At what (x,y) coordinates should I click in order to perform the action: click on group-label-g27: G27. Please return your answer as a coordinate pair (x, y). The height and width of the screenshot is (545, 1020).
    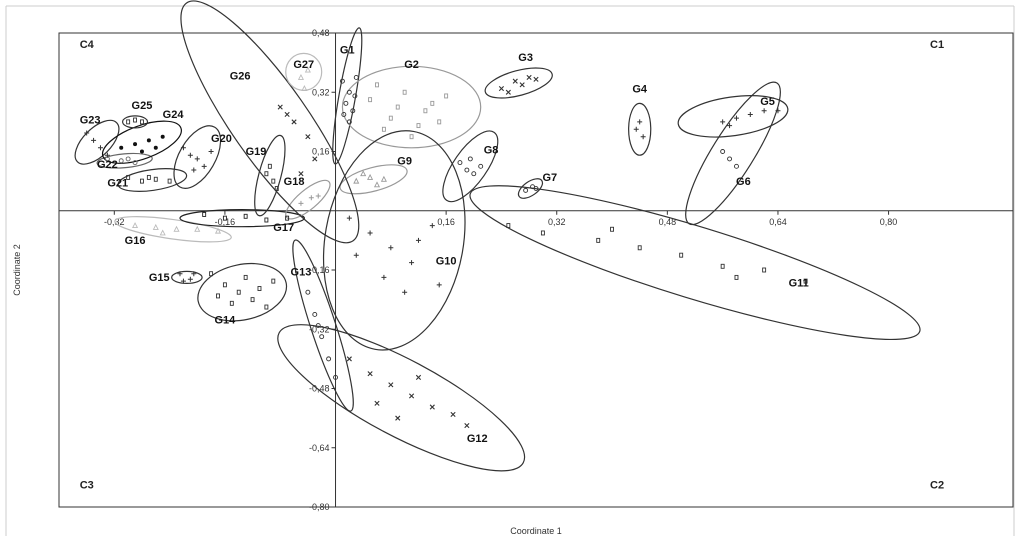
    Looking at the image, I should click on (303, 65).